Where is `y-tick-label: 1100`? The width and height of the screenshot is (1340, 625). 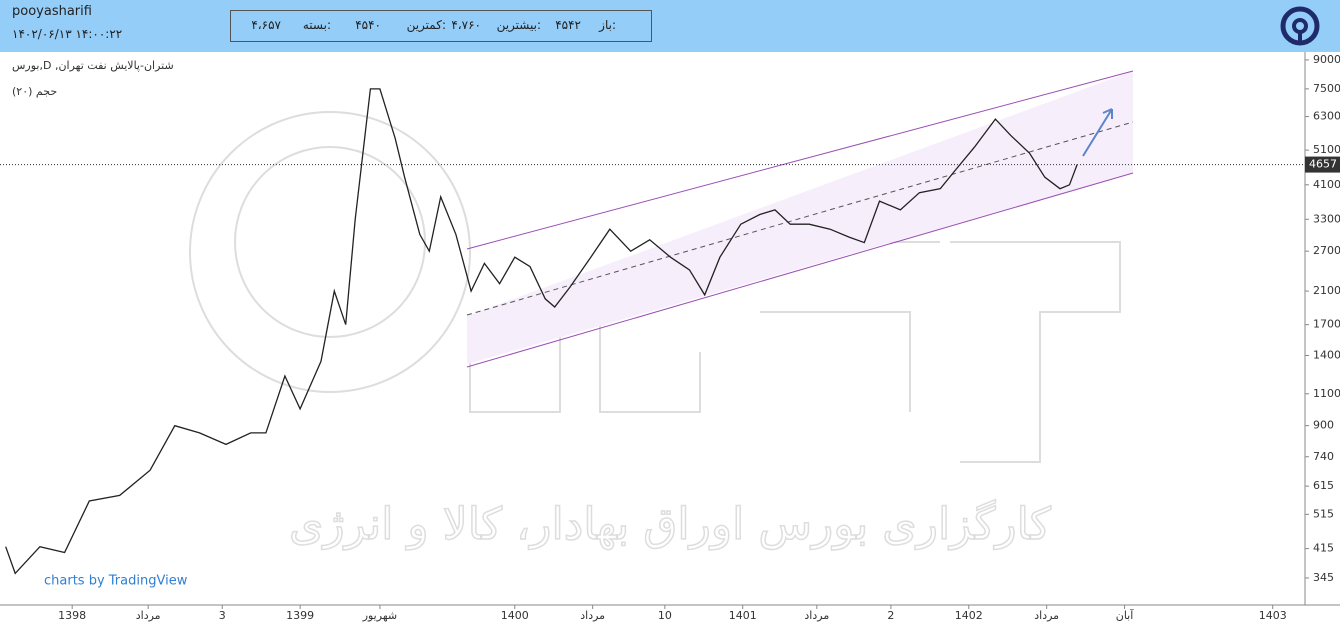
y-tick-label: 1100 is located at coordinates (1326, 393).